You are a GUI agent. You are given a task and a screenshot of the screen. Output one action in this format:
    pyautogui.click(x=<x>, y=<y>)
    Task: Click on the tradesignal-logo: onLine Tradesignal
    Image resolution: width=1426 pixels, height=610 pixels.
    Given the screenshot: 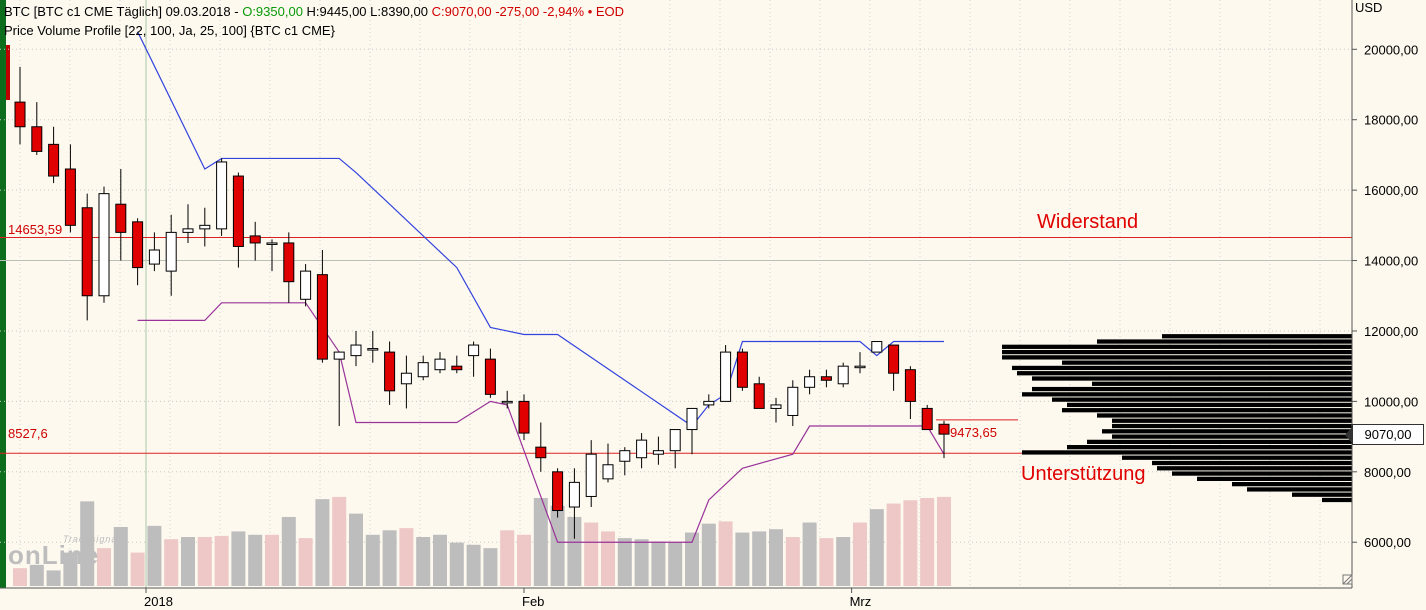 What is the action you would take?
    pyautogui.click(x=63, y=552)
    